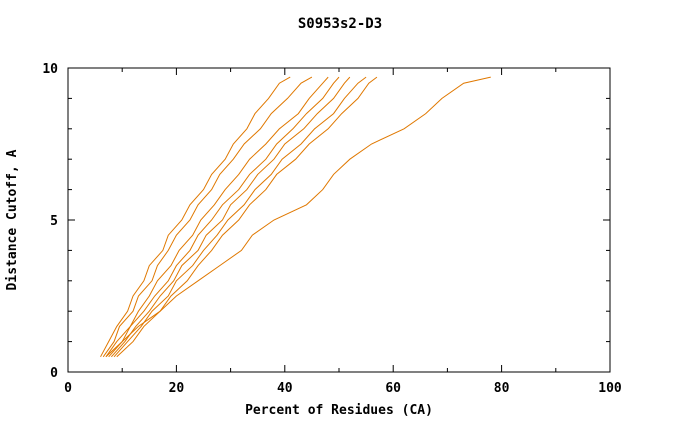 This screenshot has height=444, width=680. Describe the element at coordinates (610, 388) in the screenshot. I see `x-tick-label: 100` at that location.